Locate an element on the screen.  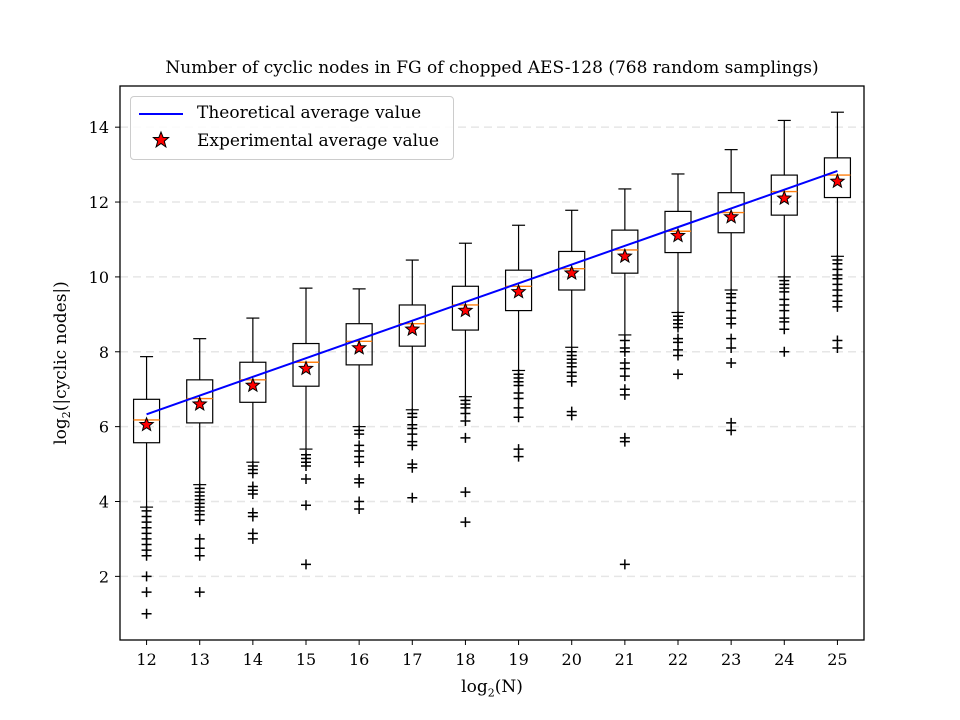
y-tick-label: 12 is located at coordinates (99, 202).